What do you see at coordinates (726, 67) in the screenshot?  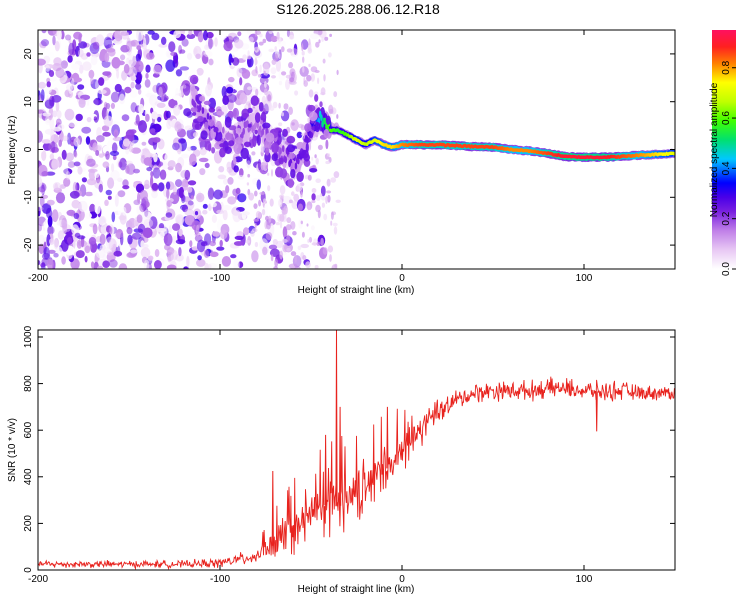 I see `colorbar-tick-label: 0.8` at bounding box center [726, 67].